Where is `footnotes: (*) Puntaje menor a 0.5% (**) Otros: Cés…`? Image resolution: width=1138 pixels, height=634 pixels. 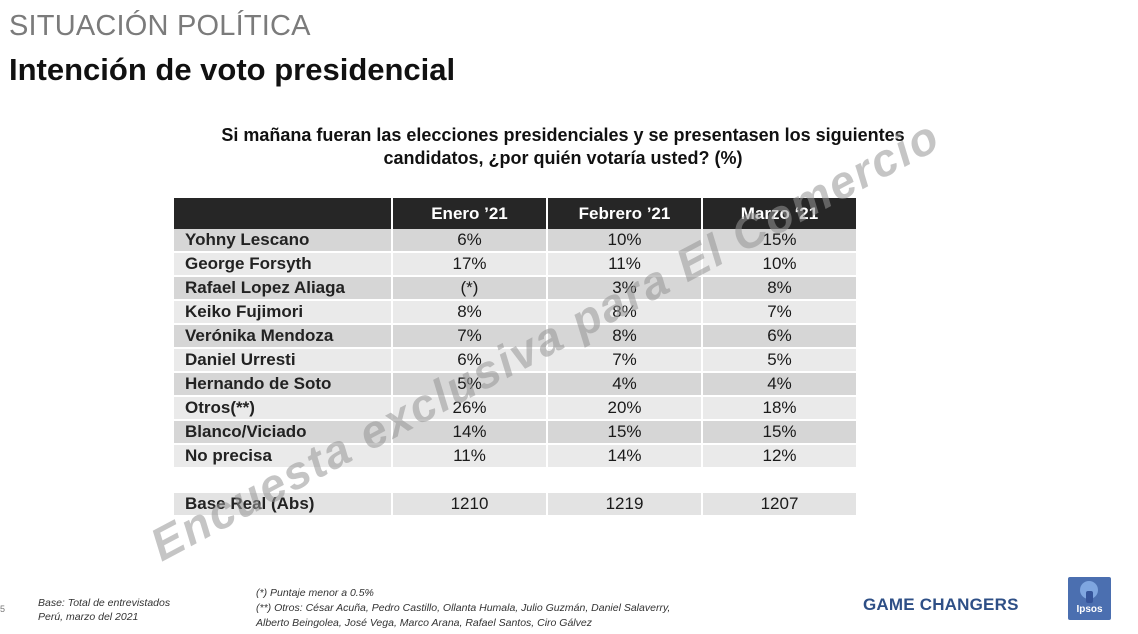
footnotes: (*) Puntaje menor a 0.5% (**) Otros: Cés… is located at coordinates (463, 608).